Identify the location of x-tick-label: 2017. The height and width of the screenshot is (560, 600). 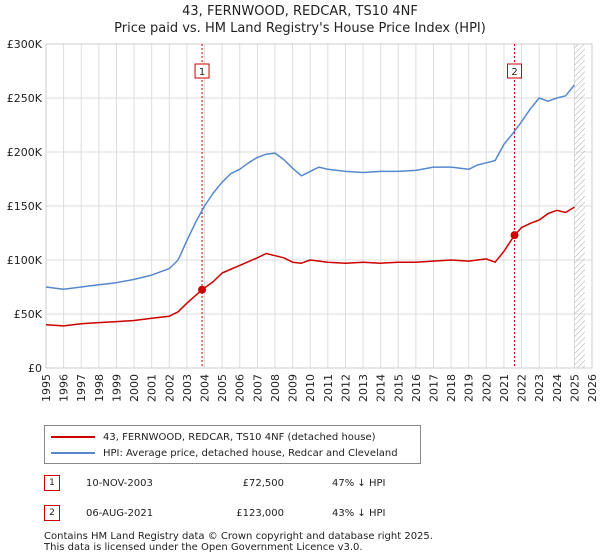
(433, 388).